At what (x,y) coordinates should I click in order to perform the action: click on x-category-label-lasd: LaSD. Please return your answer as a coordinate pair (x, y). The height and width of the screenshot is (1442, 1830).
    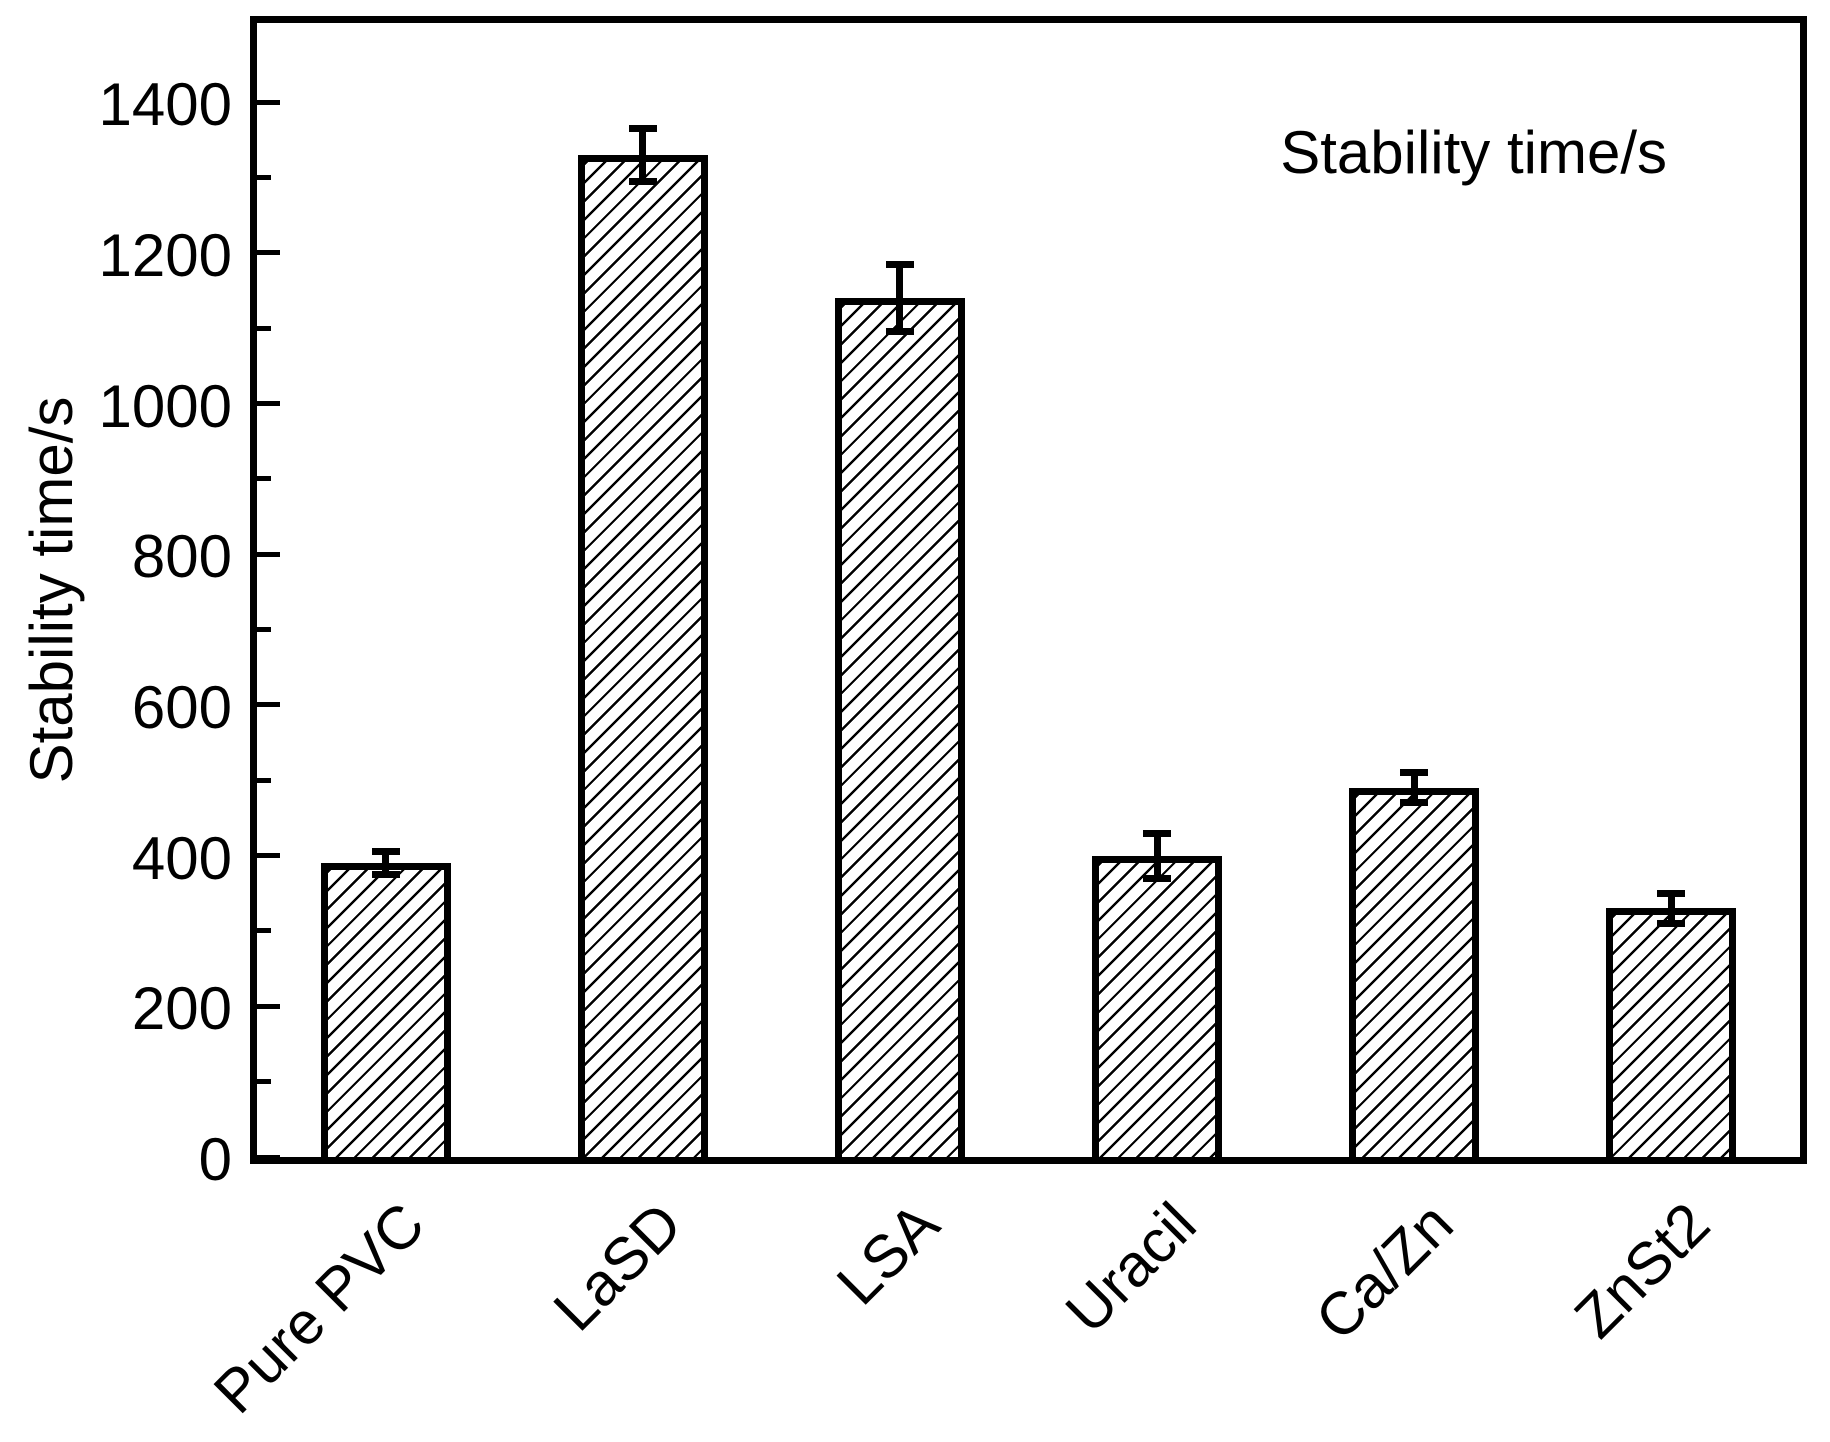
    Looking at the image, I should click on (617, 1266).